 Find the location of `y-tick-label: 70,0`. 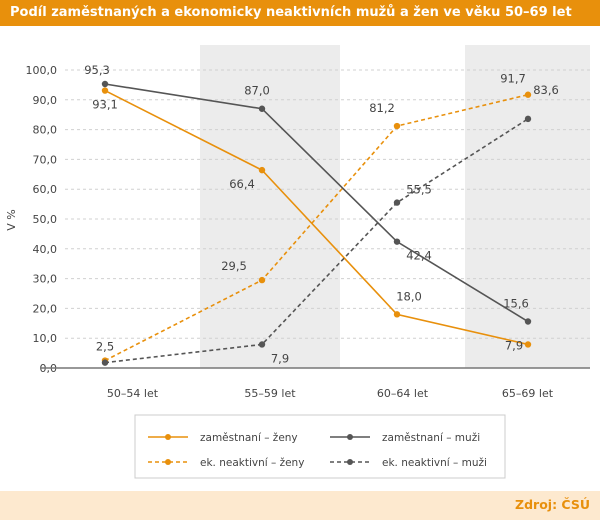

y-tick-label: 70,0 is located at coordinates (45, 159).